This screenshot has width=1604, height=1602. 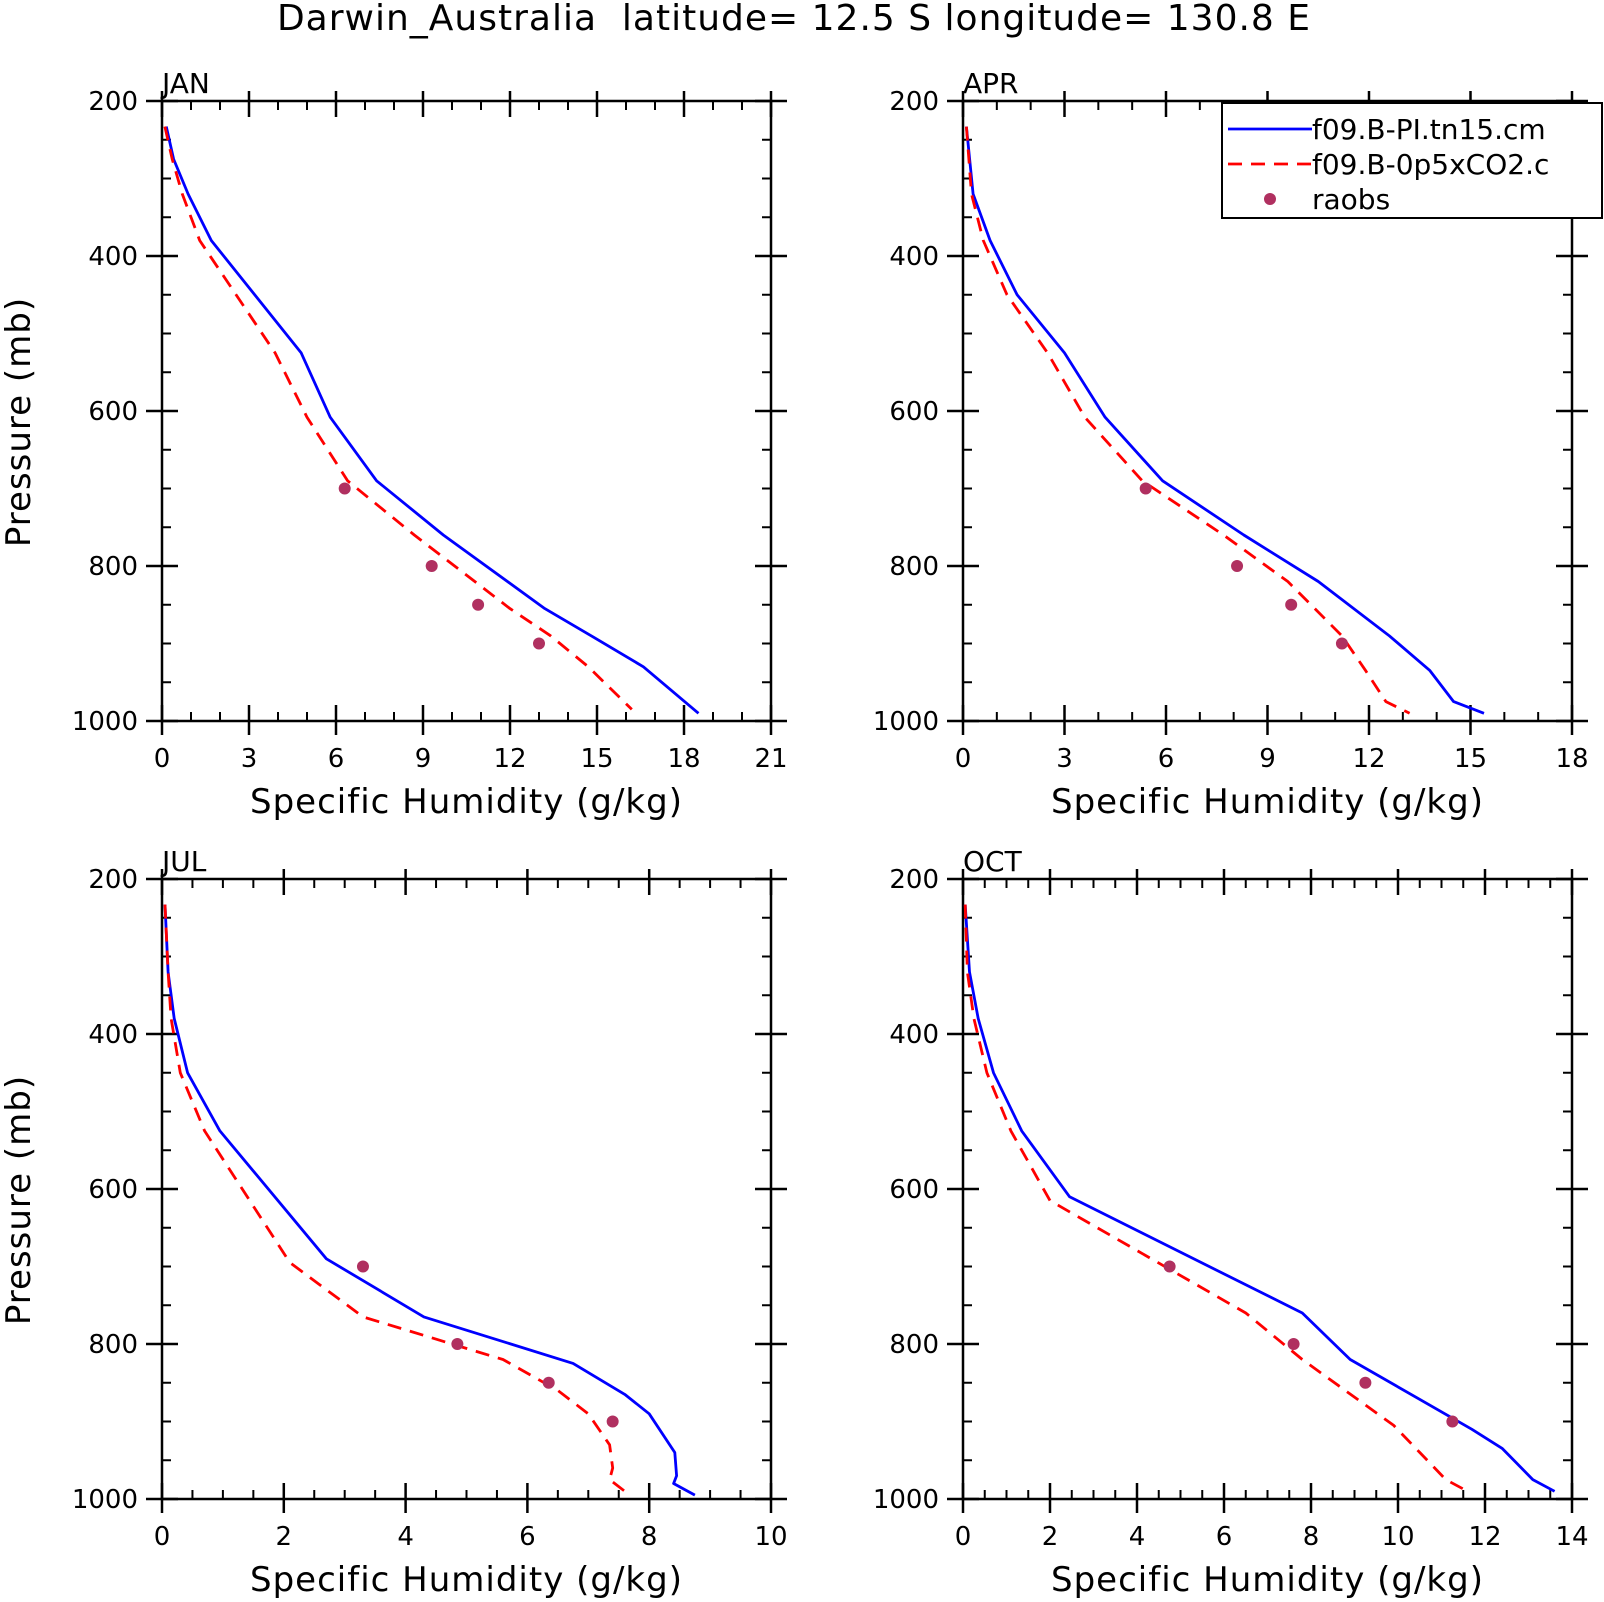 What do you see at coordinates (770, 759) in the screenshot?
I see `x-tick-label: 21` at bounding box center [770, 759].